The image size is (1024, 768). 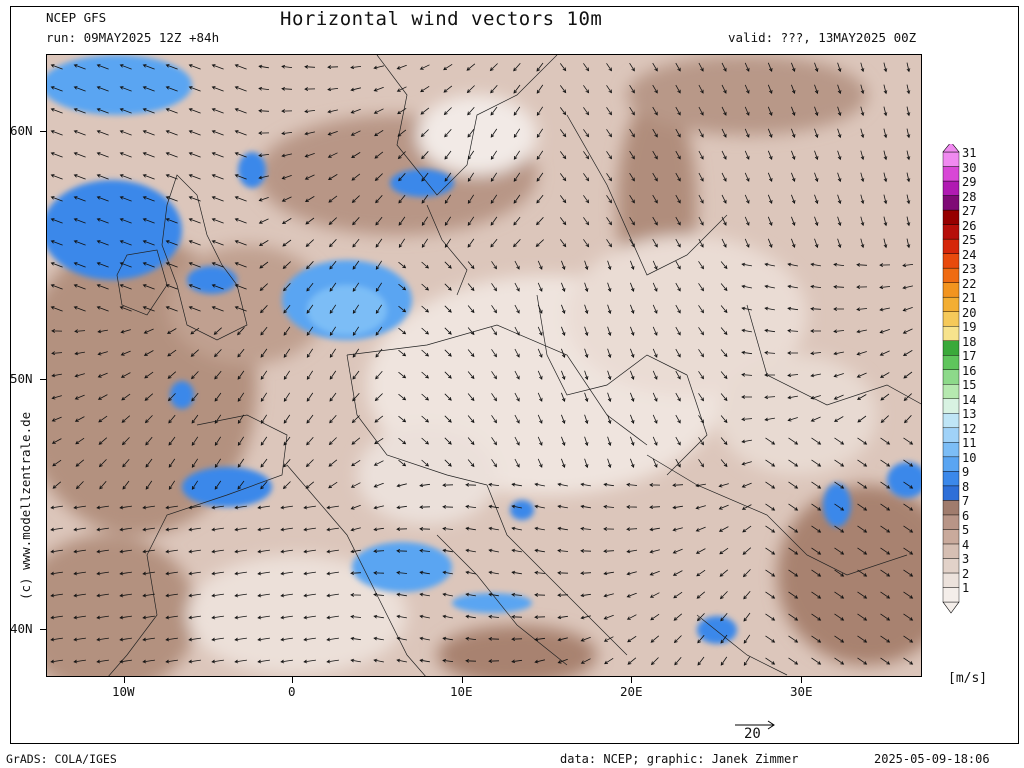 What do you see at coordinates (969, 457) in the screenshot?
I see `colorbar-level-label: 10` at bounding box center [969, 457].